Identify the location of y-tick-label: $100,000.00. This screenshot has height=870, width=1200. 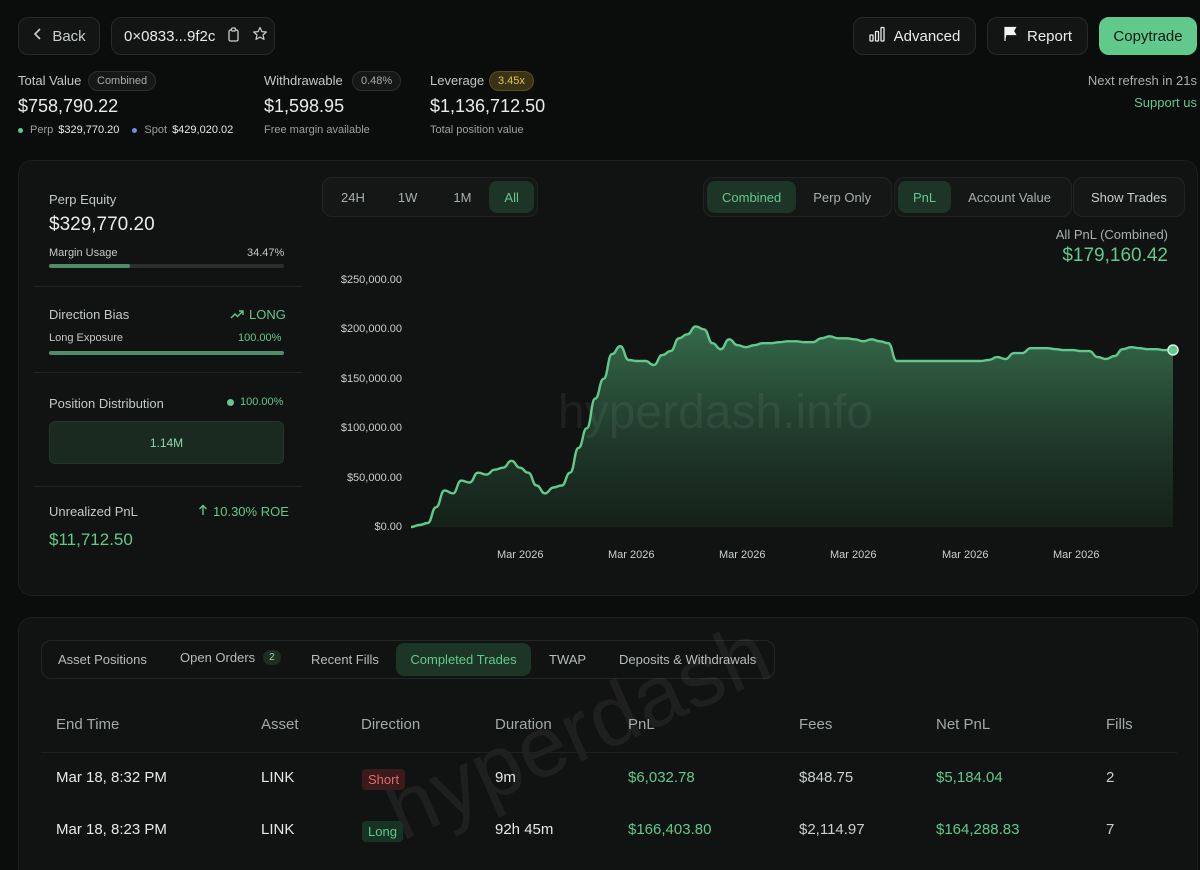
(371, 428).